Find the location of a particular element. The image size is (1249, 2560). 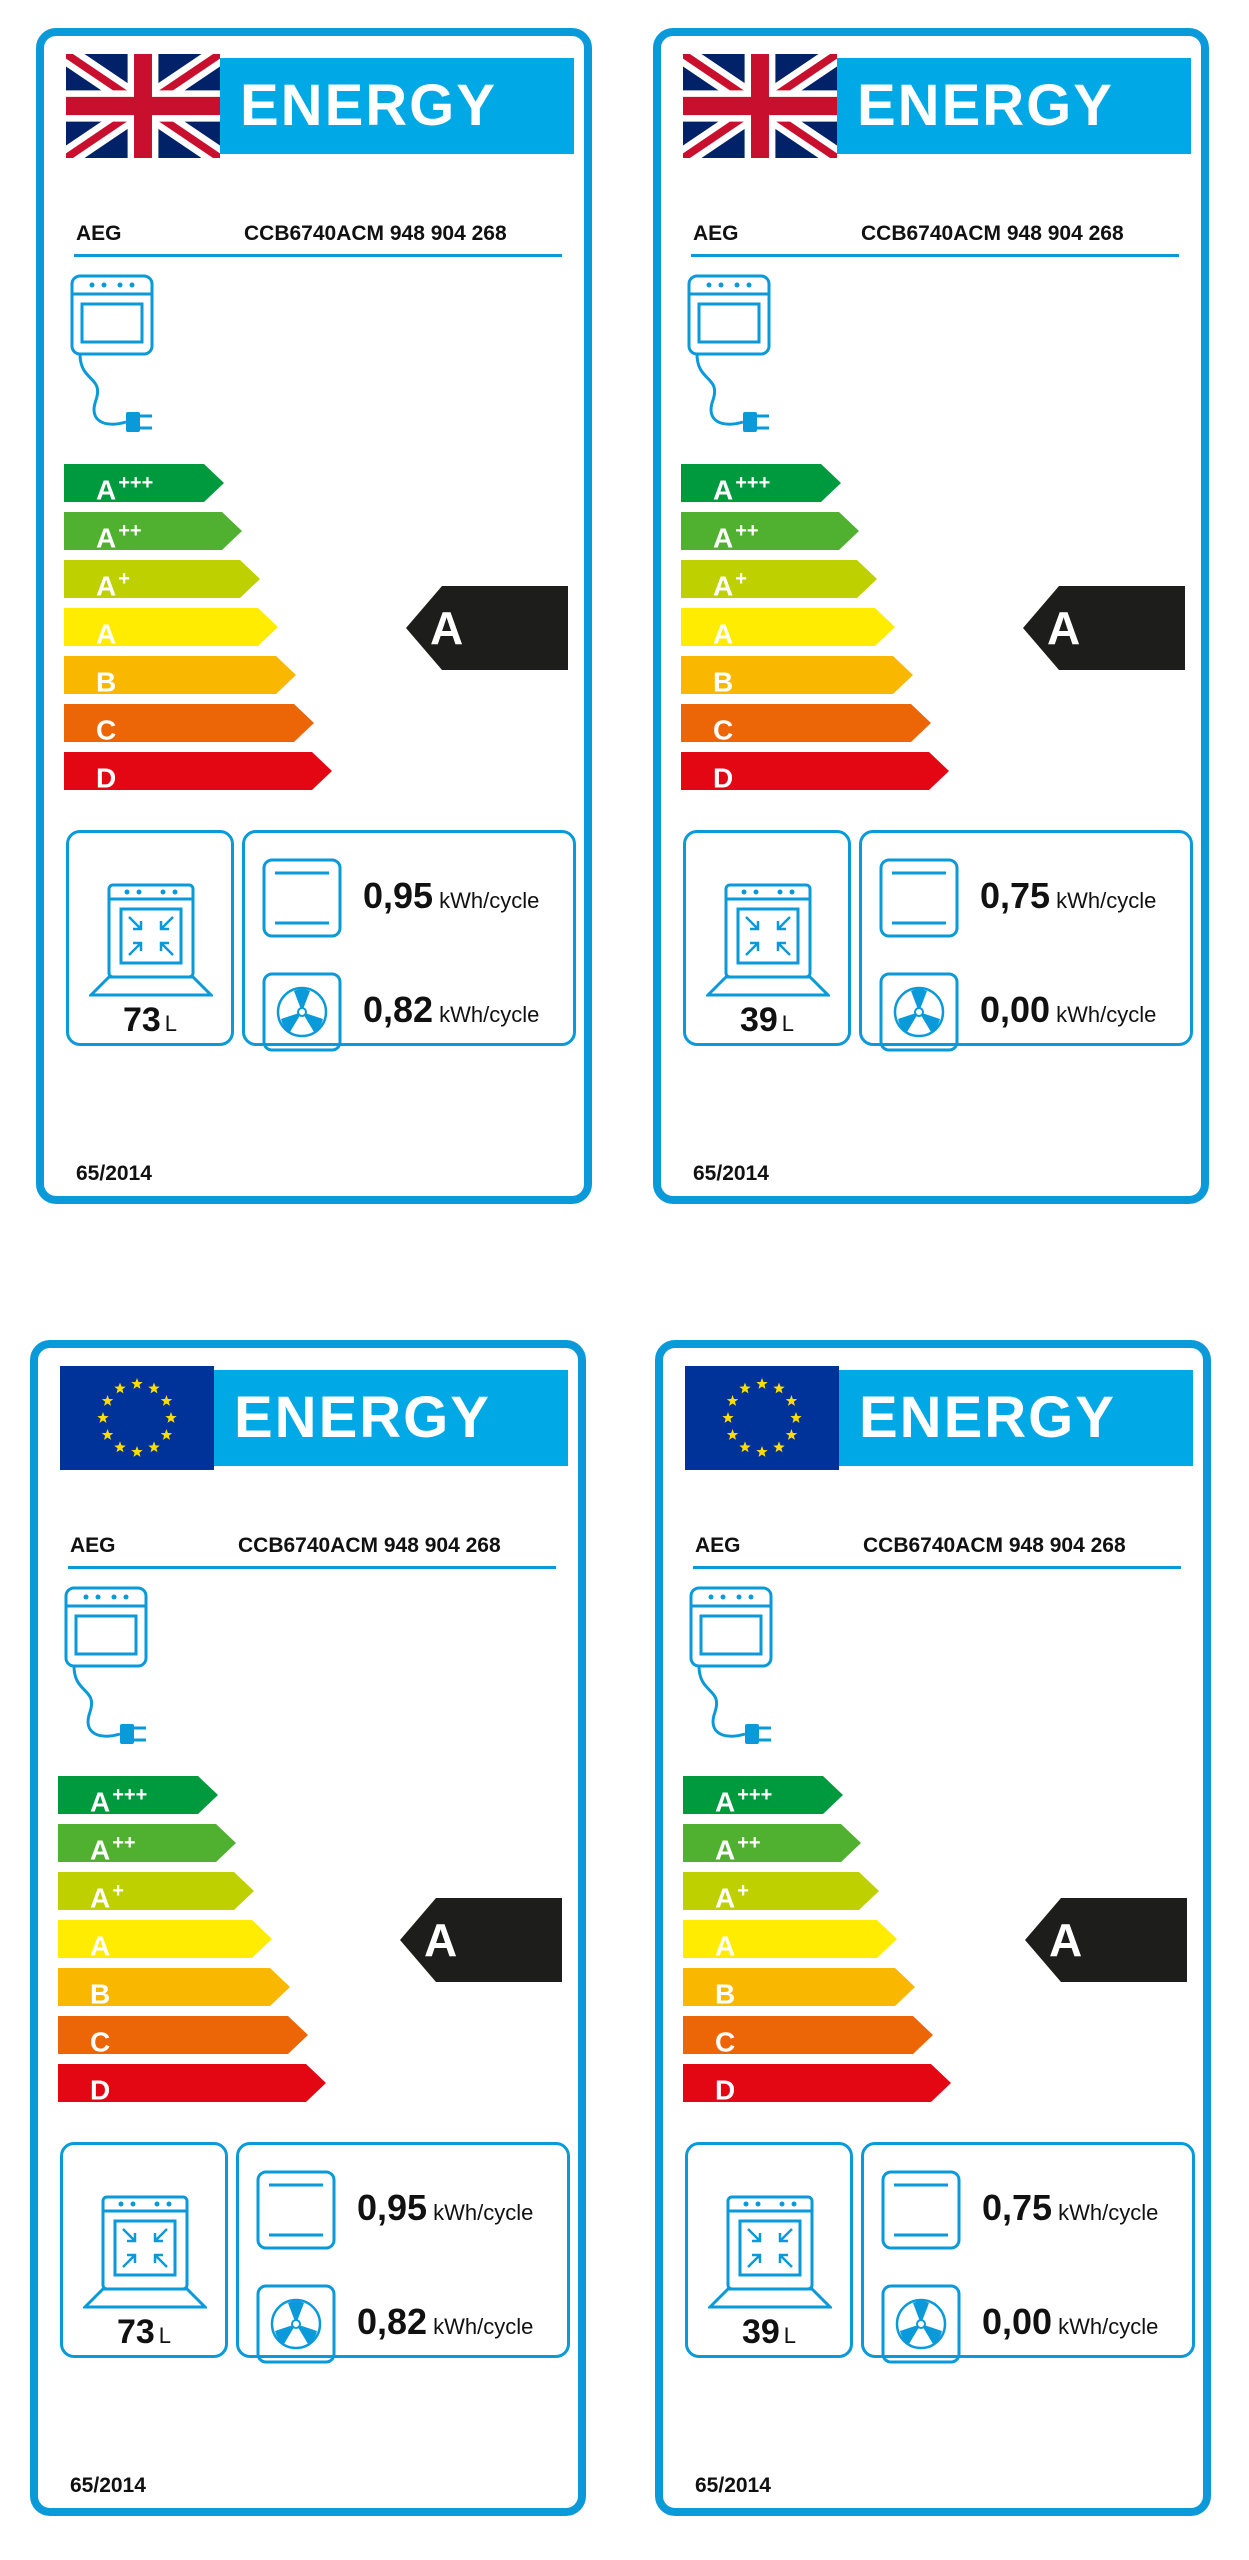

volume-number: 73 is located at coordinates (135, 2332).